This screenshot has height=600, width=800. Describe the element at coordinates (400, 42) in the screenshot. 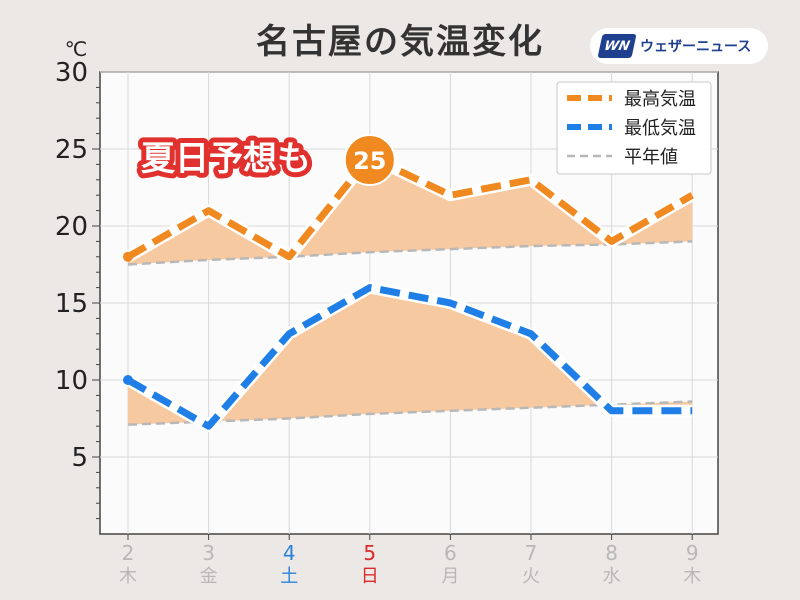

I see `page-title: 名古屋の気温変化` at that location.